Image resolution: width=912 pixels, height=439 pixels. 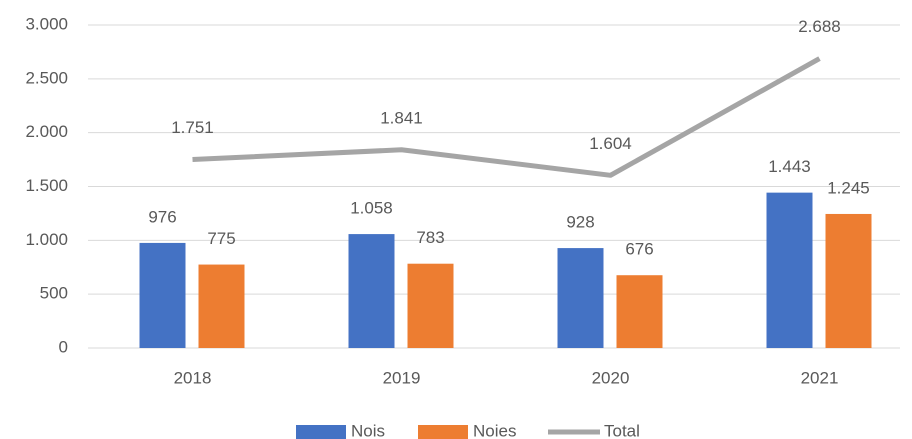 What do you see at coordinates (46, 185) in the screenshot?
I see `y-tick-label: 1.500` at bounding box center [46, 185].